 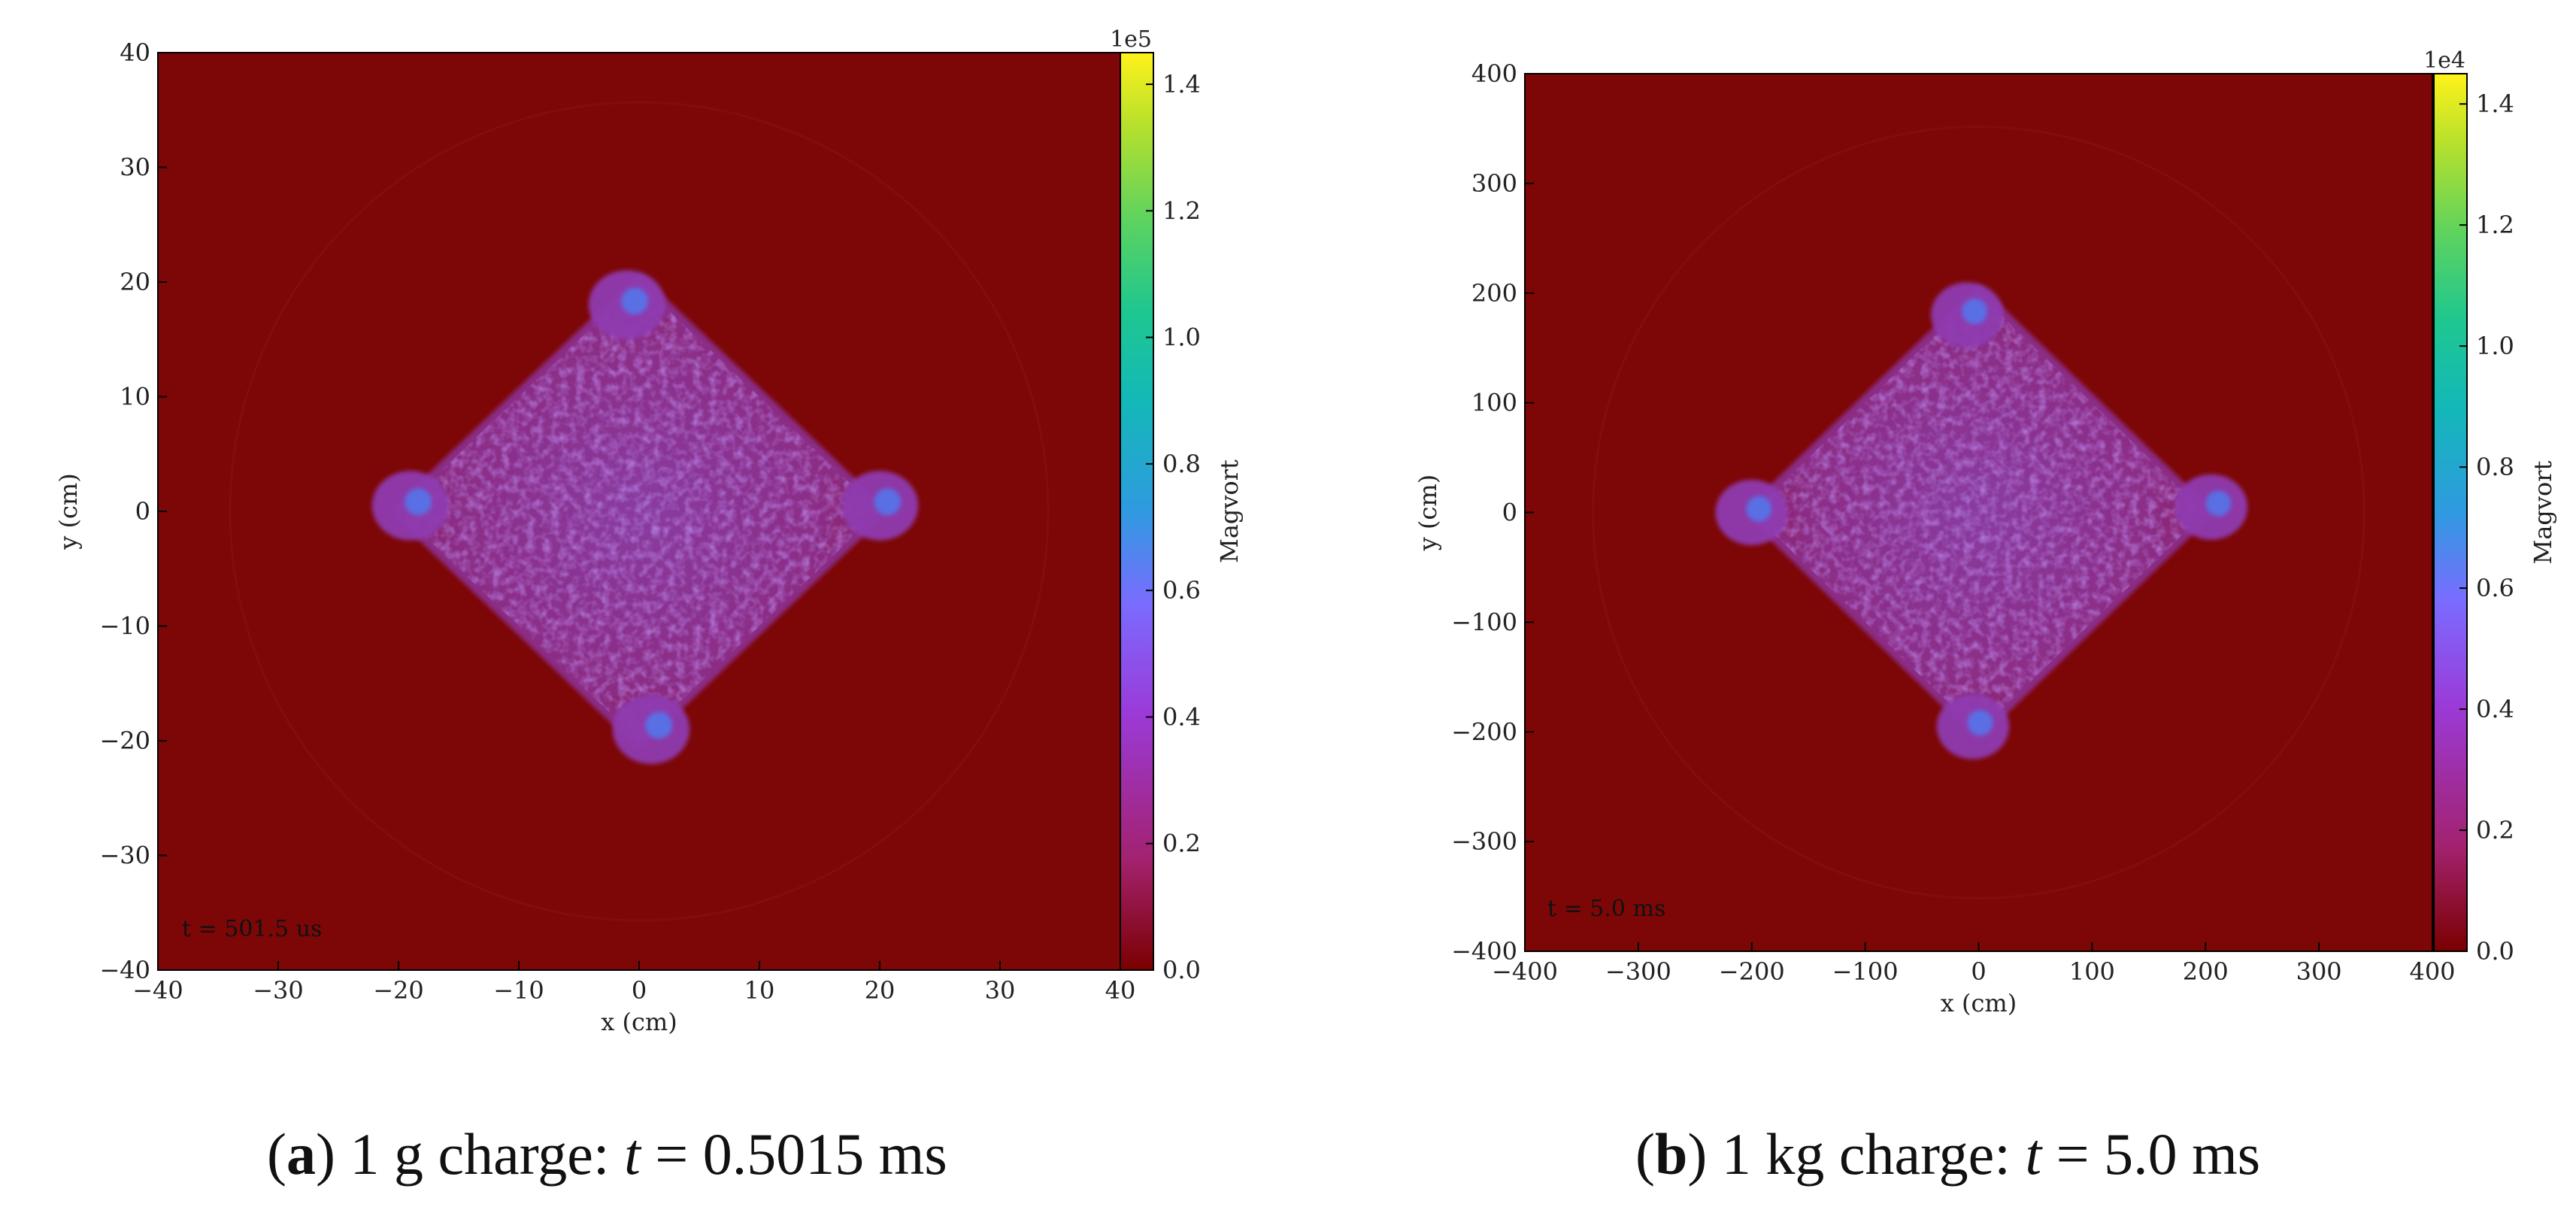 I want to click on caption-b: (b) 1 kg charge: t = 5.0 ms, so click(x=1948, y=1154).